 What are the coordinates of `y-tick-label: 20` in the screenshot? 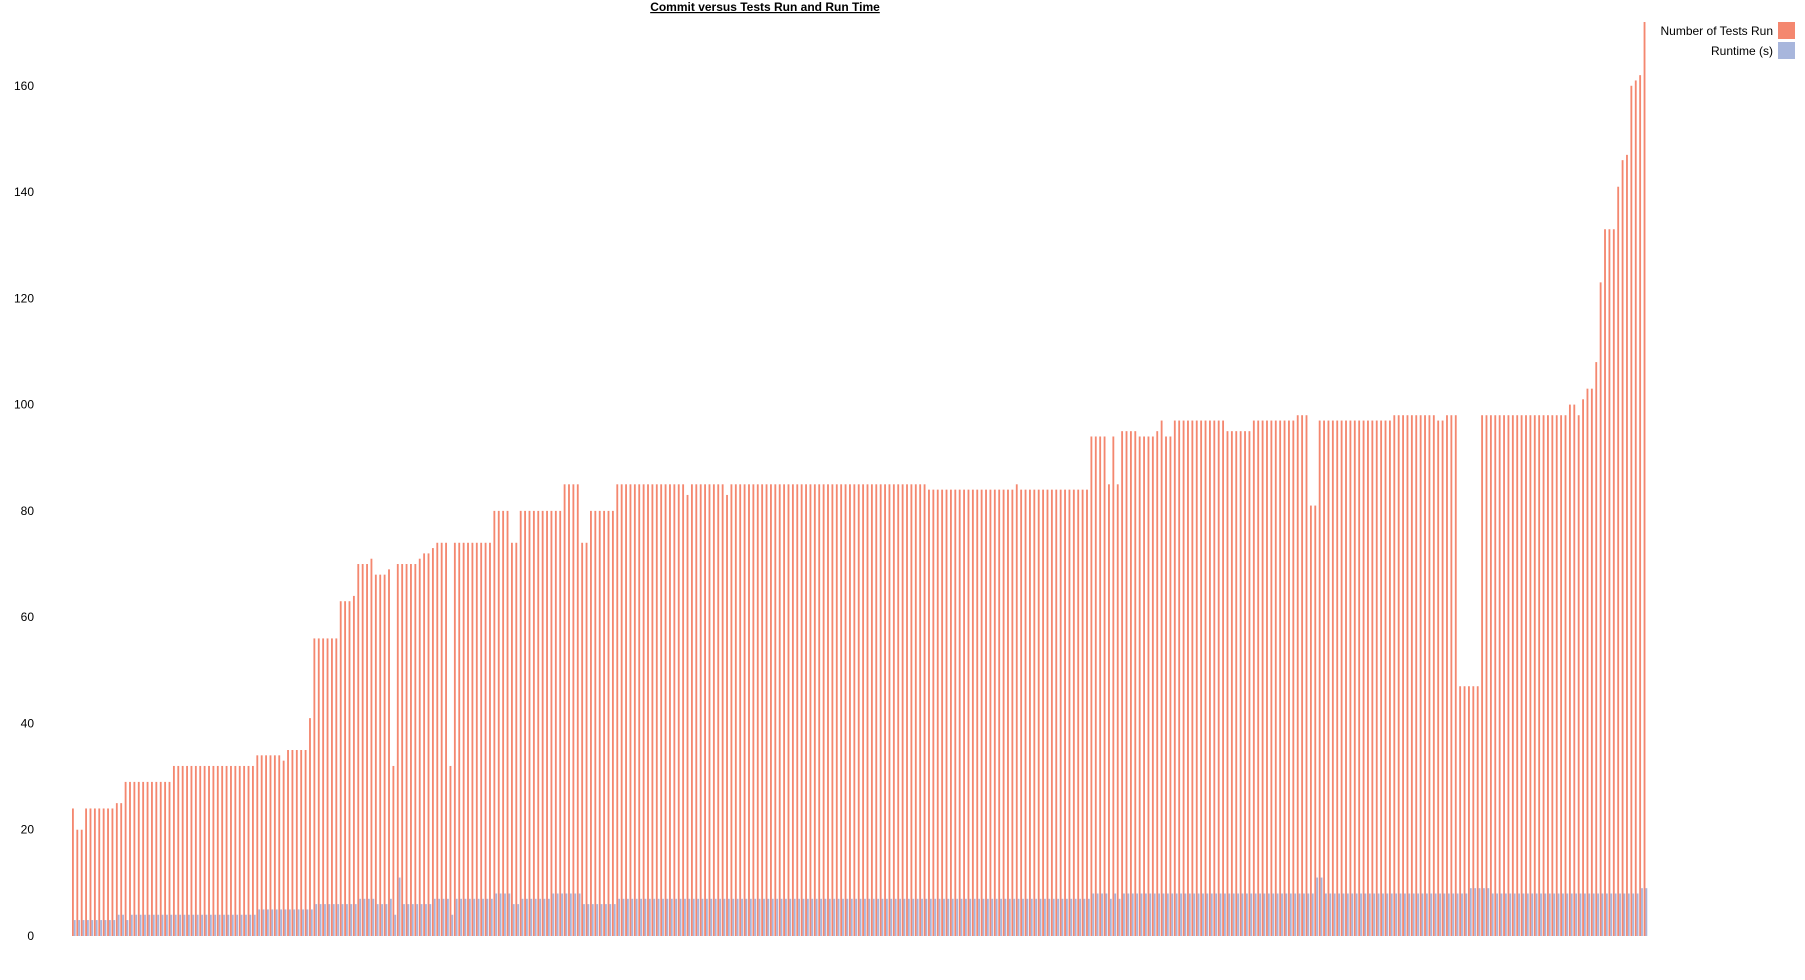 It's located at (28, 830).